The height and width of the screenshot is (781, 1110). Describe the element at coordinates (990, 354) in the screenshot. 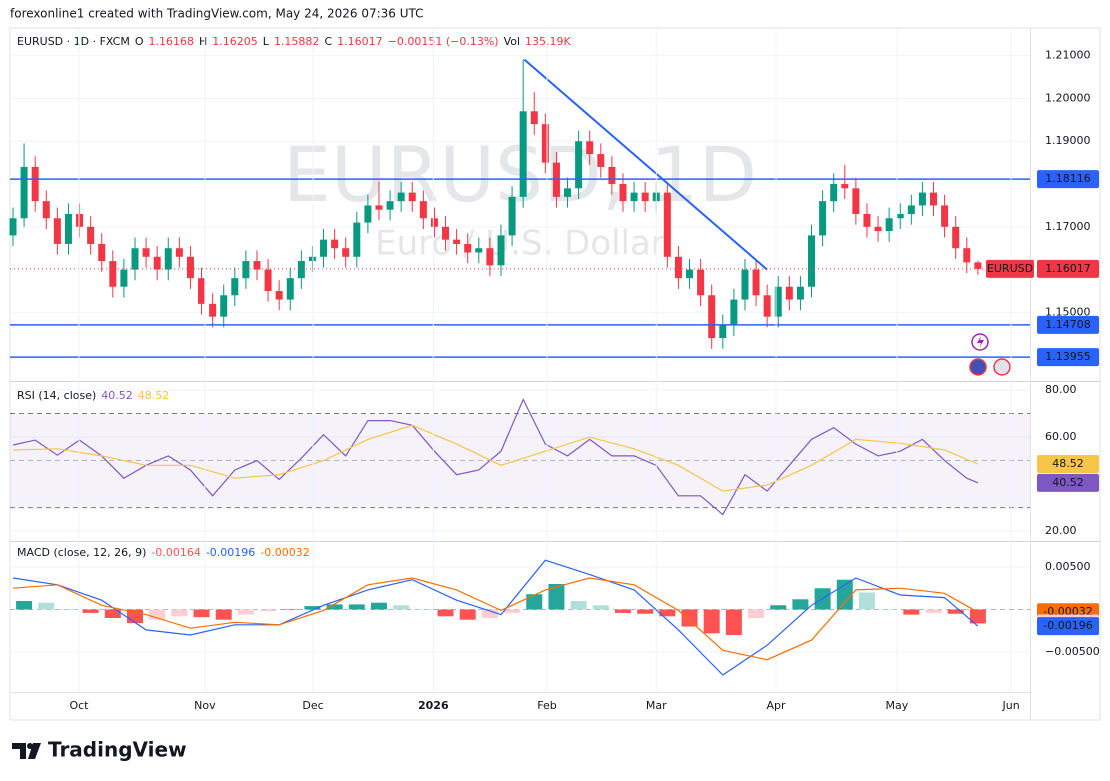

I see `event-icons` at that location.